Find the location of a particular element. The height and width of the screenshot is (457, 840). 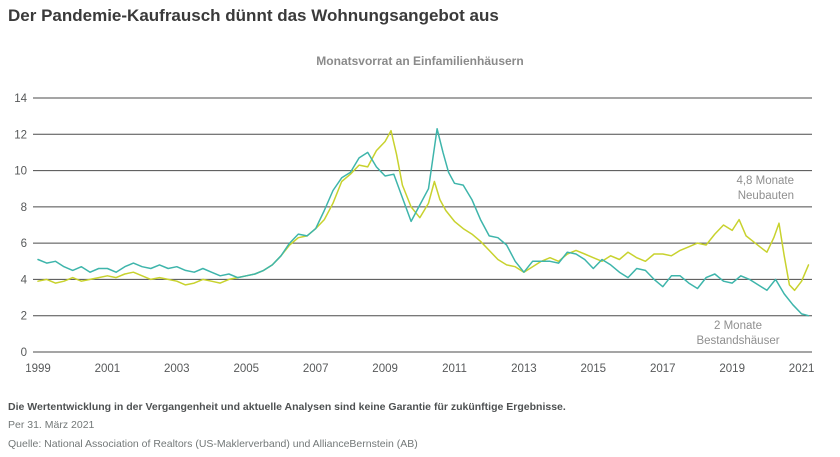

x-axis-tick-label: 2003 is located at coordinates (177, 369).